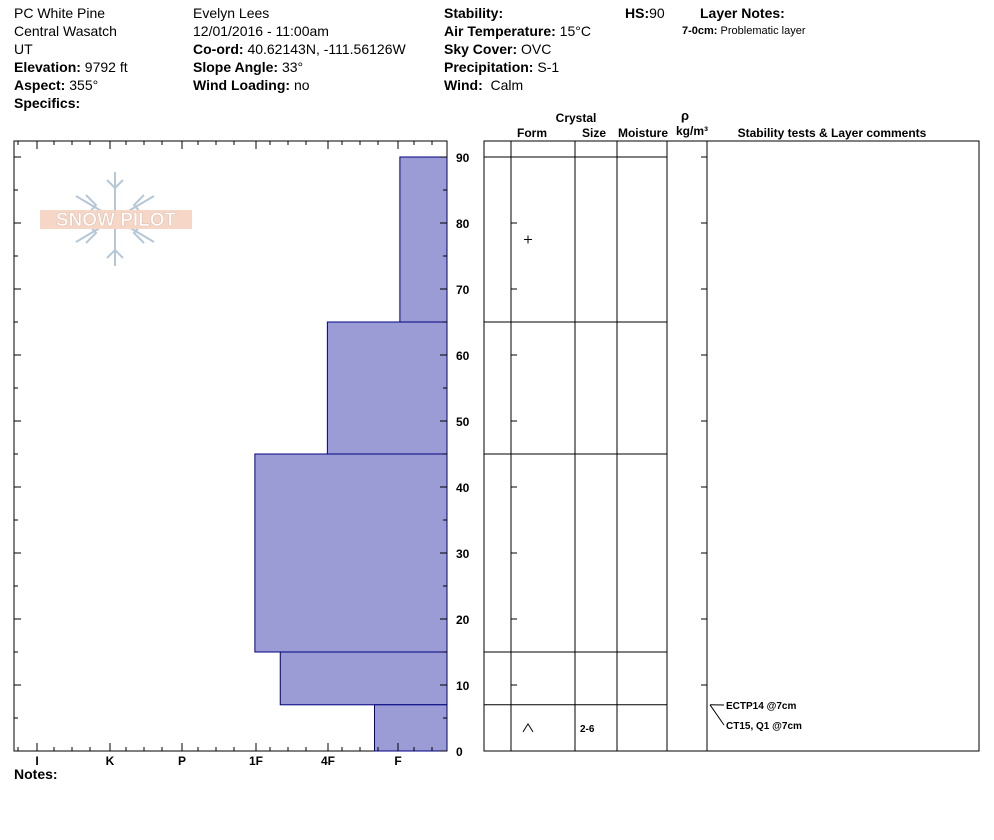 The image size is (994, 840). What do you see at coordinates (84, 85) in the screenshot?
I see `aspect-value: 355°` at bounding box center [84, 85].